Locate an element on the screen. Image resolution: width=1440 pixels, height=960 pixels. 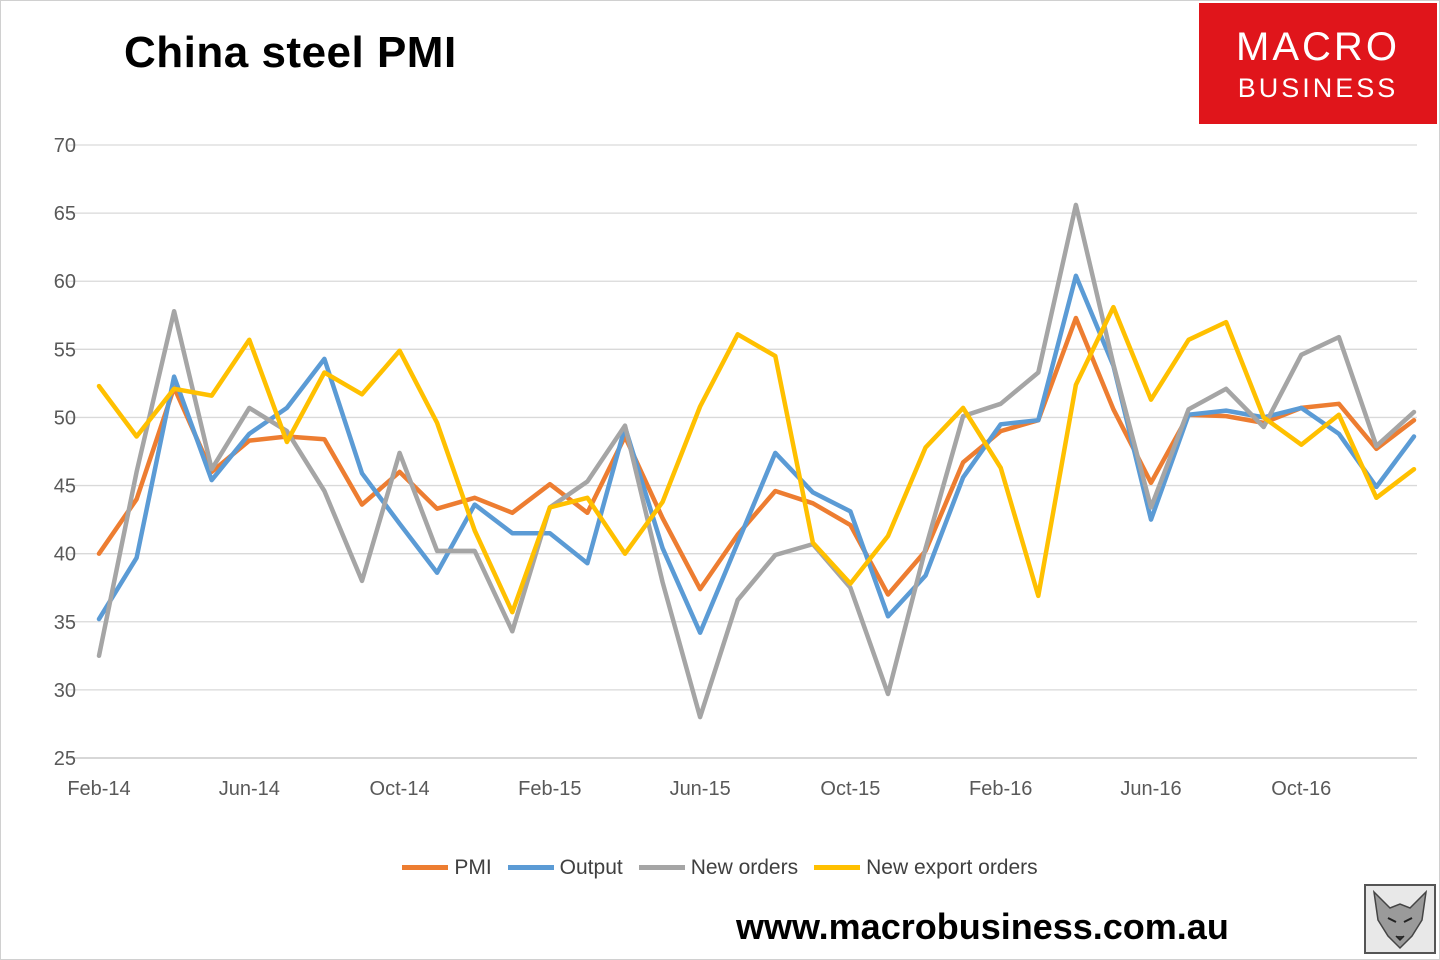
legend-label: Output is located at coordinates (591, 867).